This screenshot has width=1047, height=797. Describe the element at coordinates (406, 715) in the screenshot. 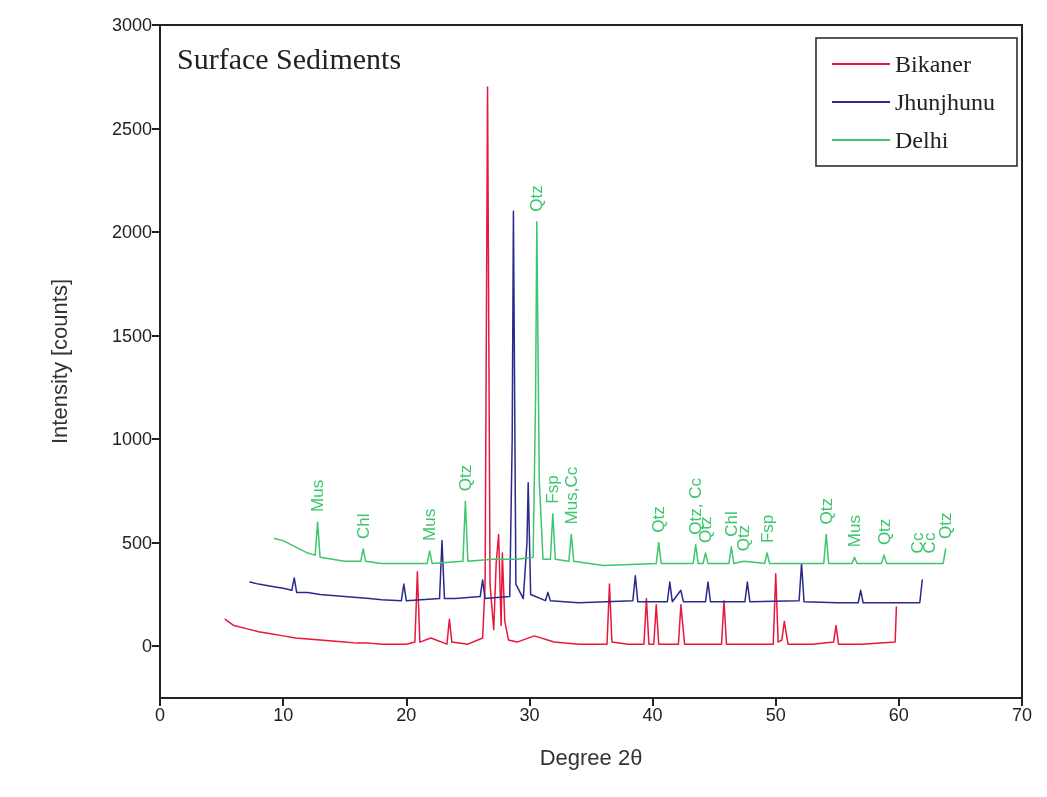

I see `x-tick-label: 20` at that location.